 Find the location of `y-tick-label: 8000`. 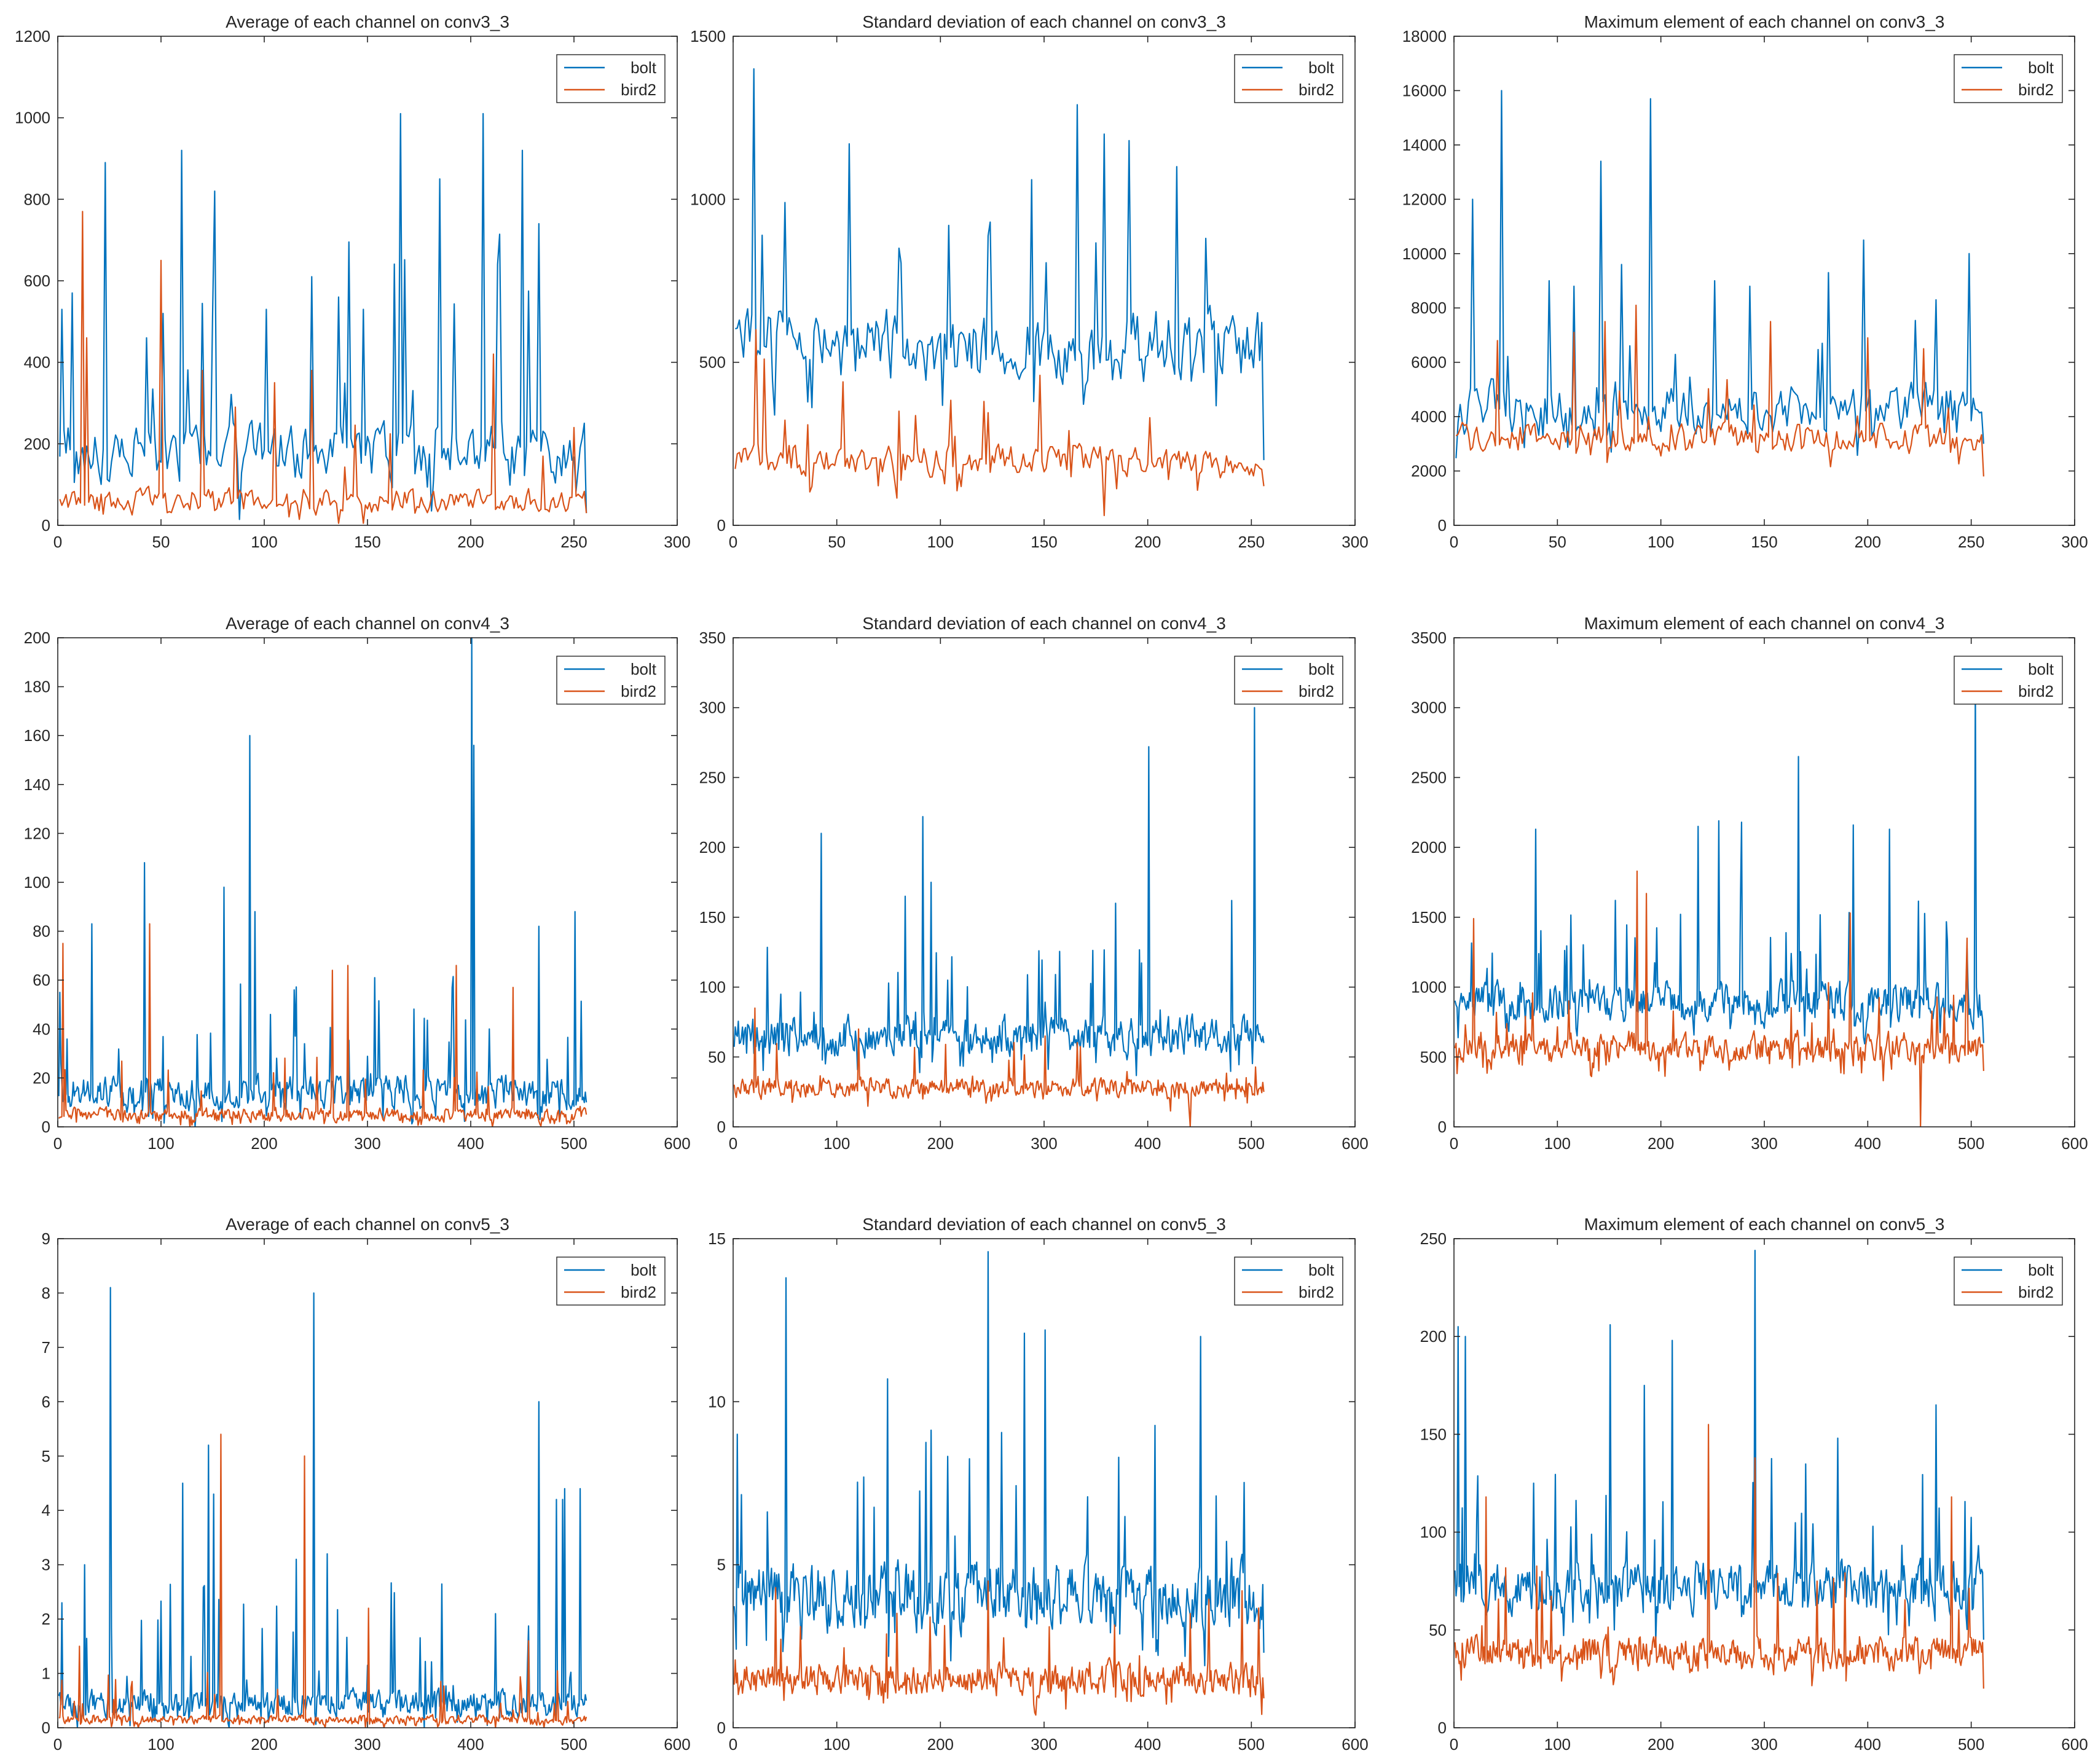

y-tick-label: 8000 is located at coordinates (1429, 308).